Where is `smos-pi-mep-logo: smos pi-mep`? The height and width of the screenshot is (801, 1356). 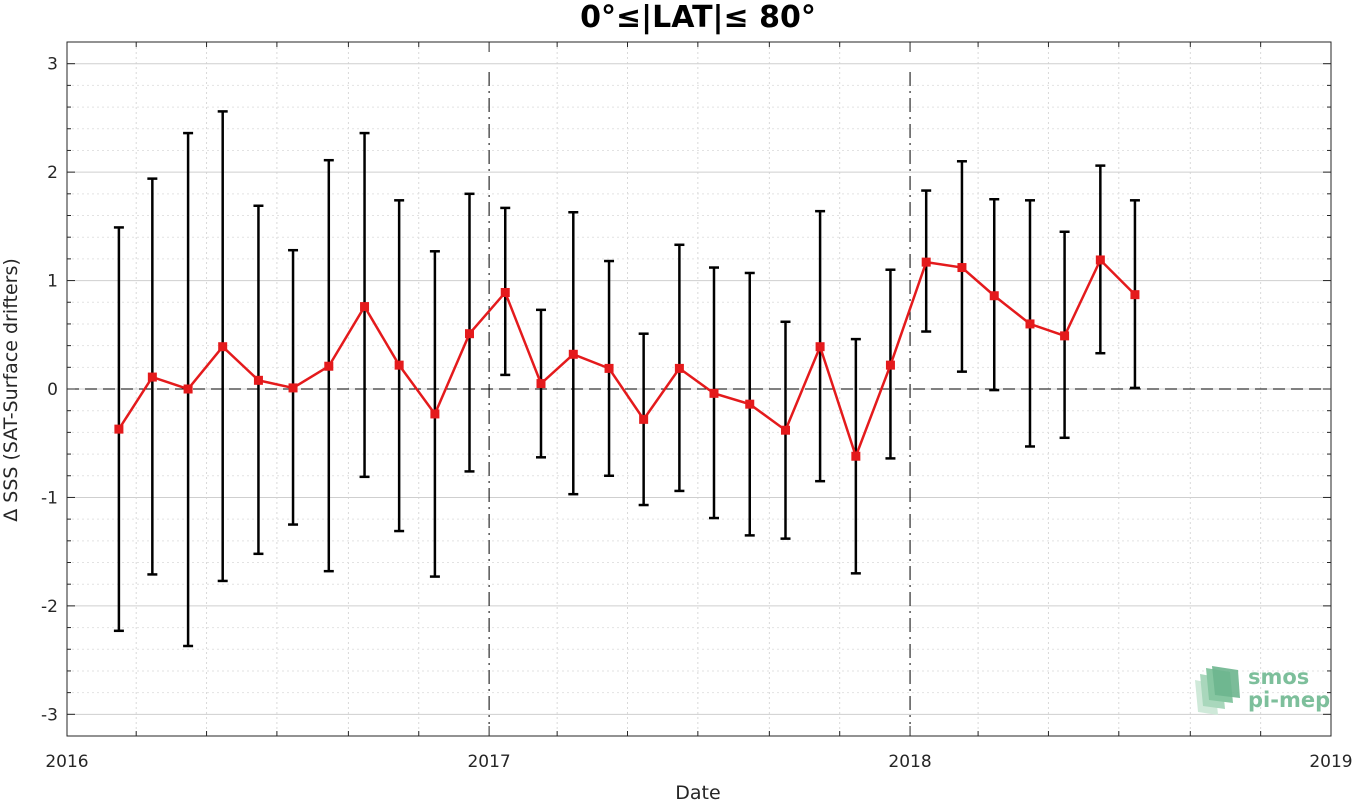
smos-pi-mep-logo: smos pi-mep is located at coordinates (1262, 690).